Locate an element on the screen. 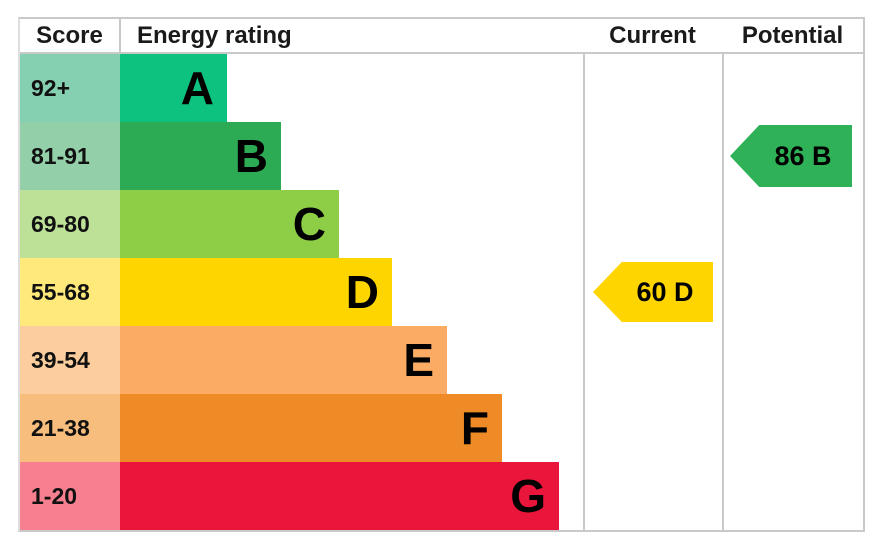  band-letter-a: A is located at coordinates (197, 88).